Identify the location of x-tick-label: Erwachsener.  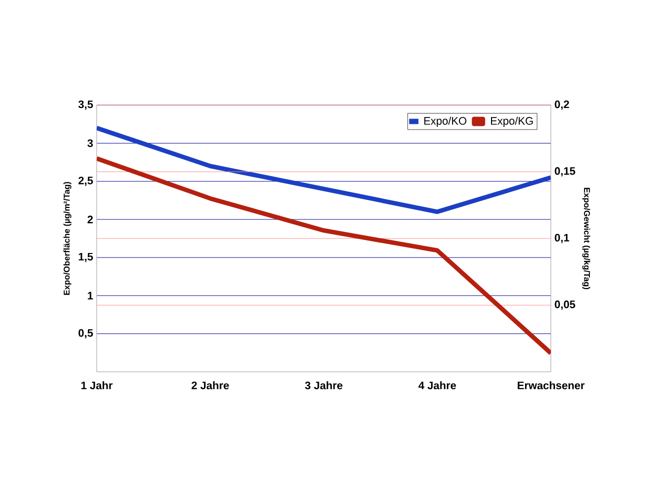
(551, 385).